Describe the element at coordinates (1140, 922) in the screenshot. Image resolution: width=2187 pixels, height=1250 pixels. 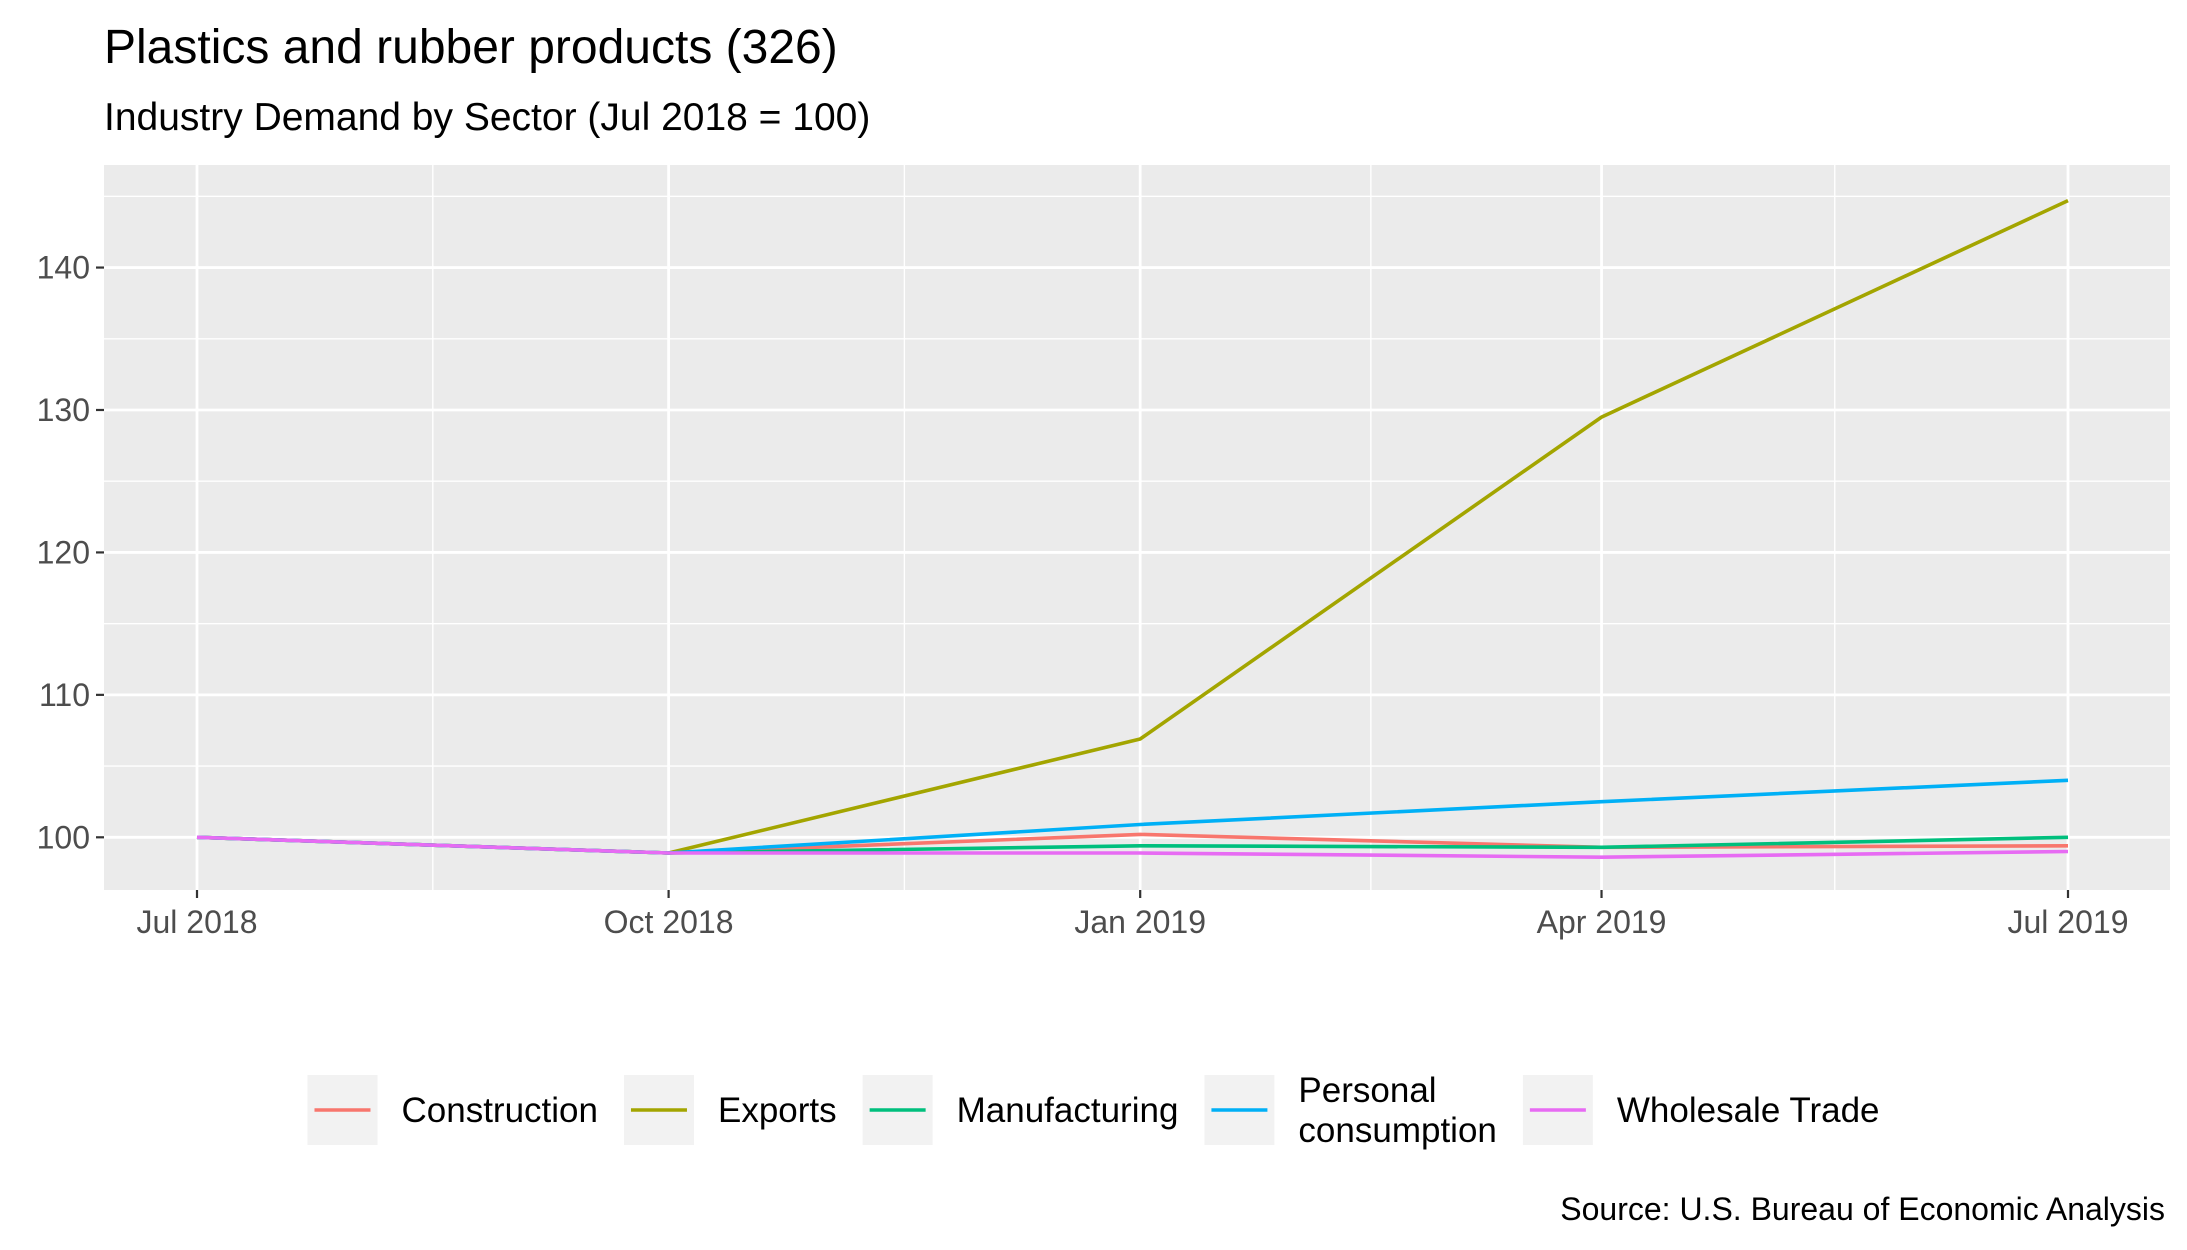
I see `x-tick-label: Jan 2019` at that location.